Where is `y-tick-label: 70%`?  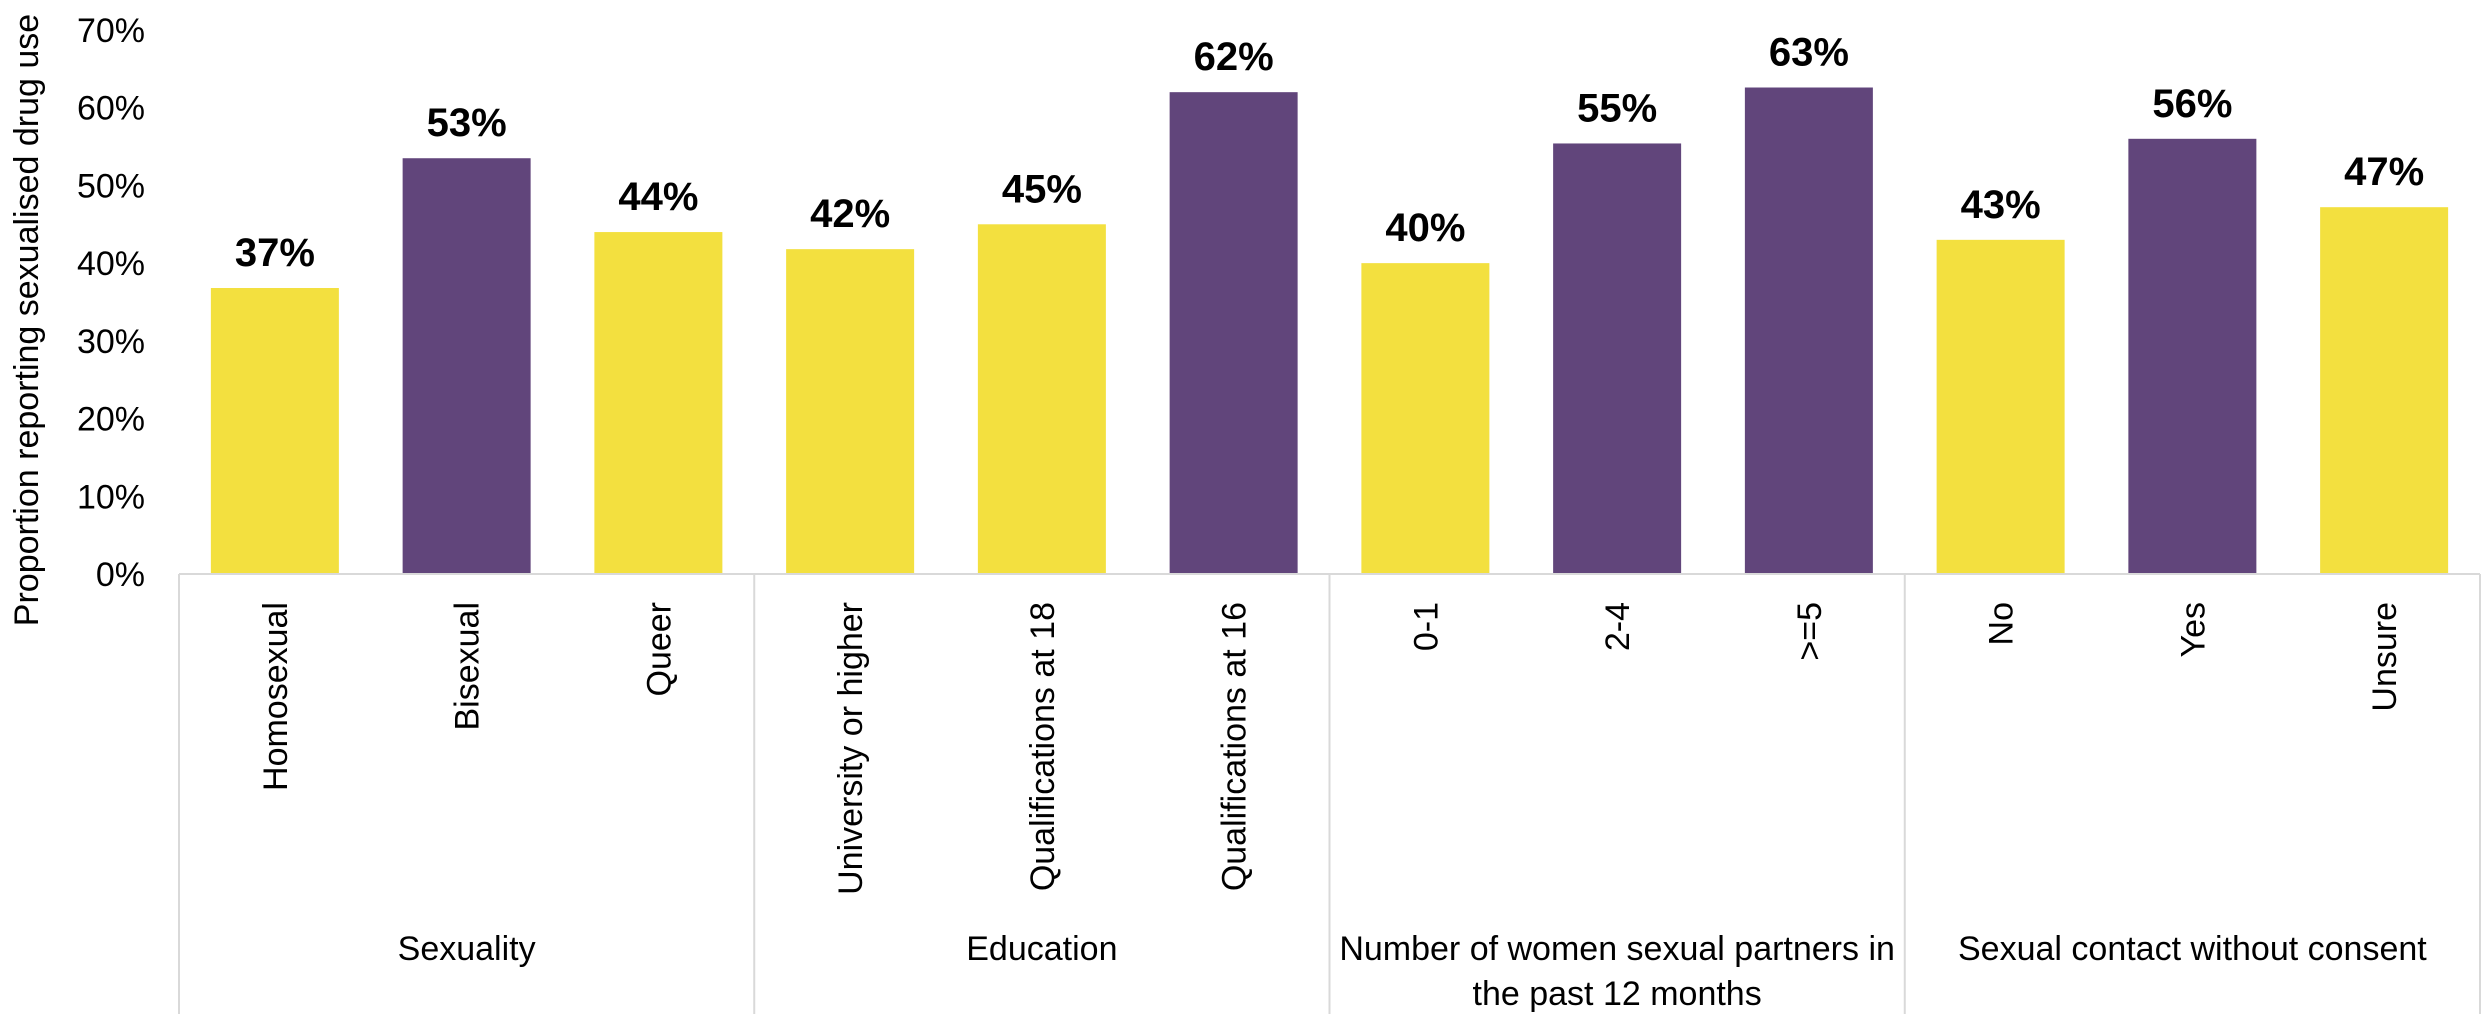 y-tick-label: 70% is located at coordinates (111, 31).